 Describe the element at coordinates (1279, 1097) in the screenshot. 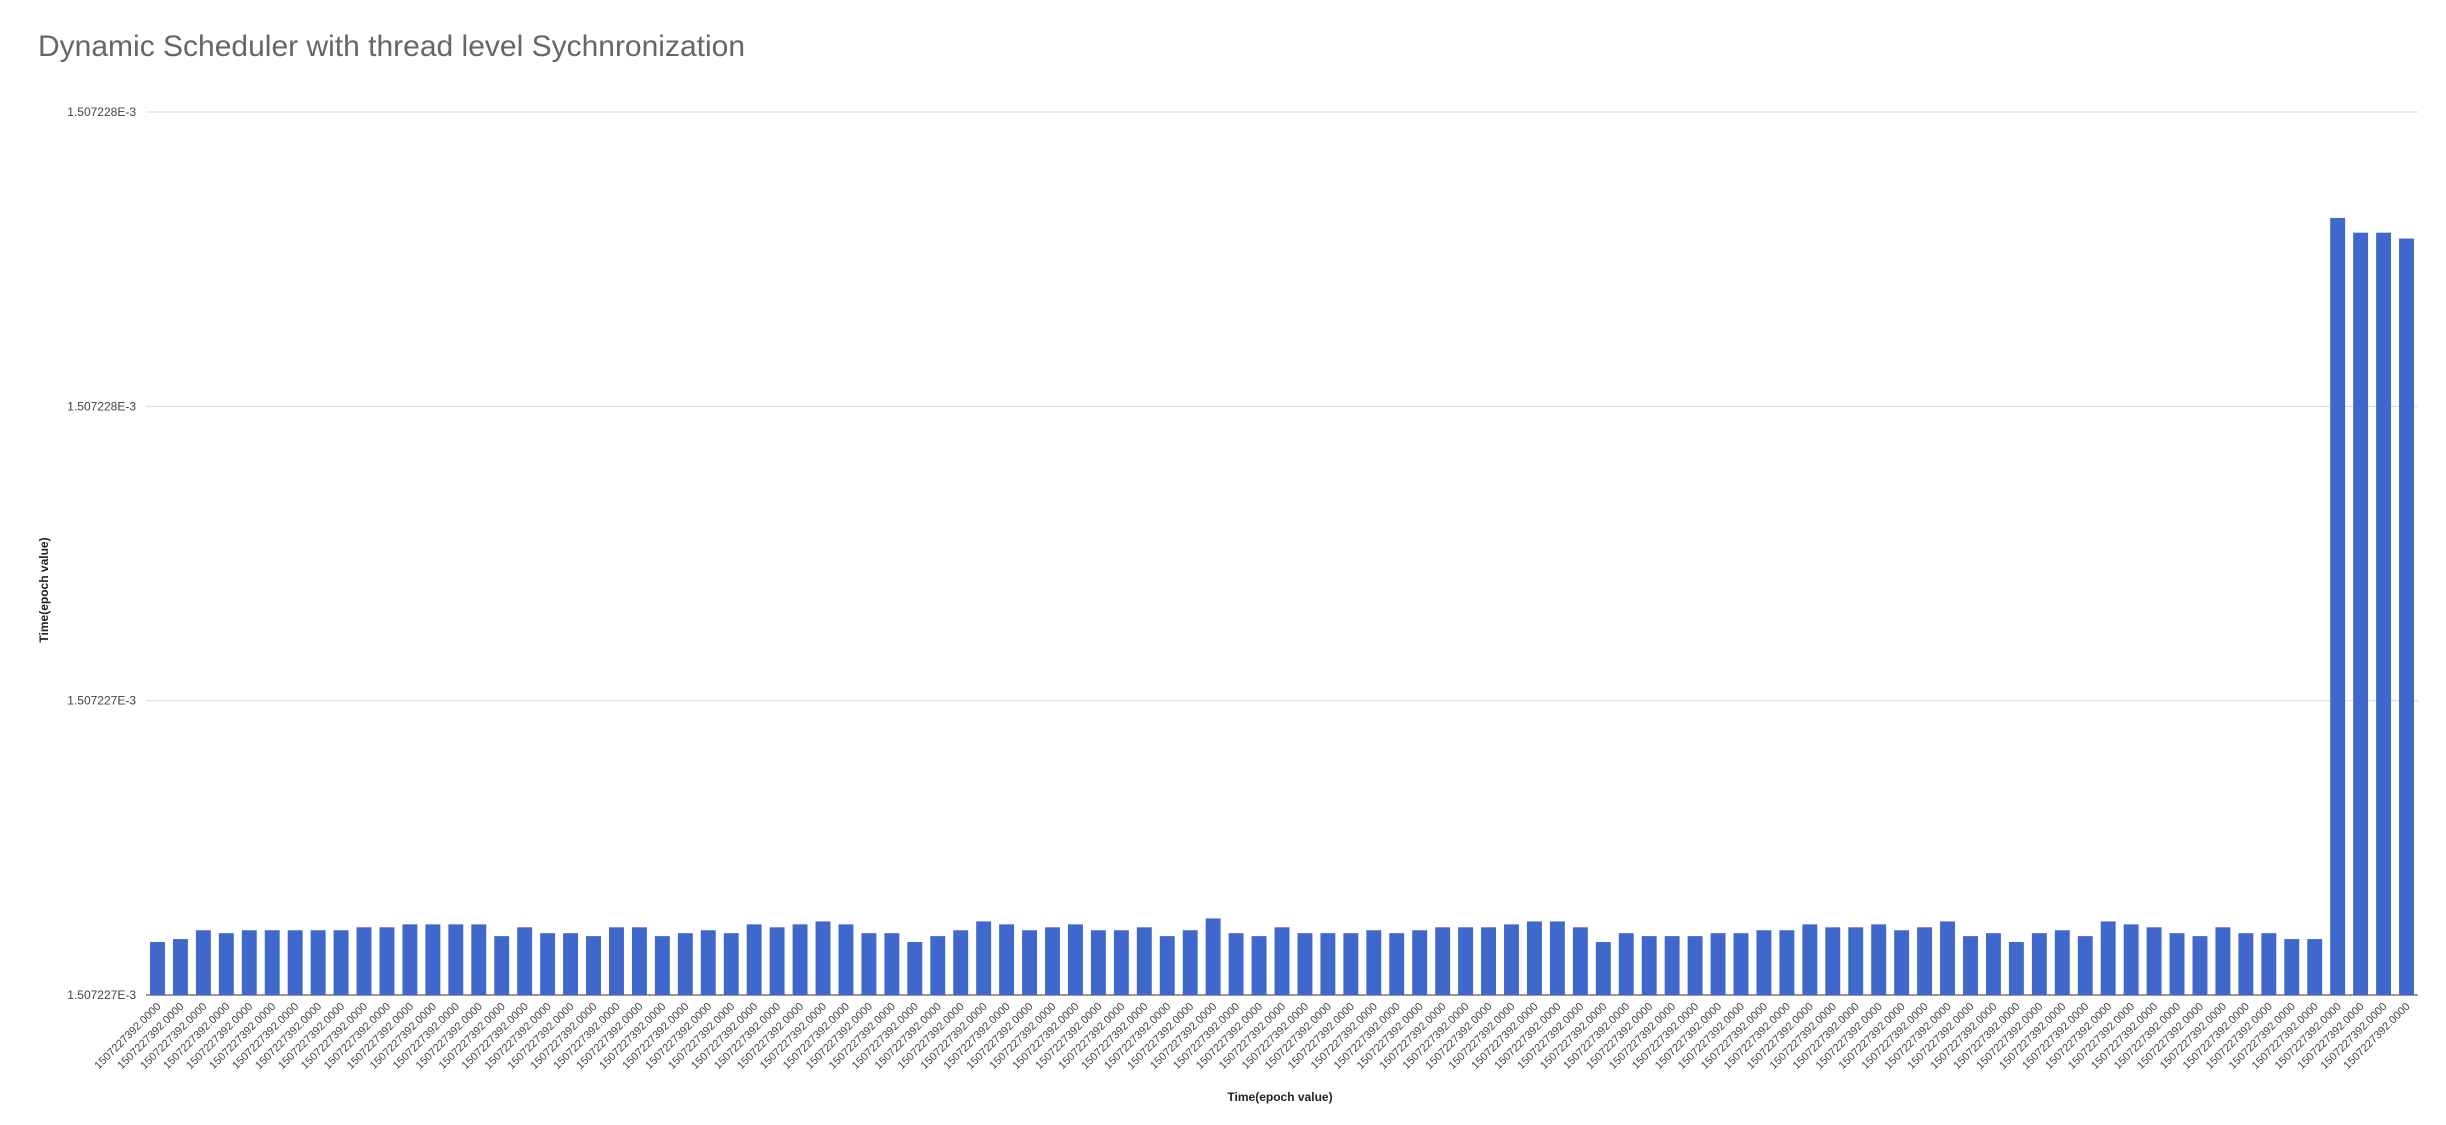

I see `x-axis-label: Time(epoch value)` at that location.